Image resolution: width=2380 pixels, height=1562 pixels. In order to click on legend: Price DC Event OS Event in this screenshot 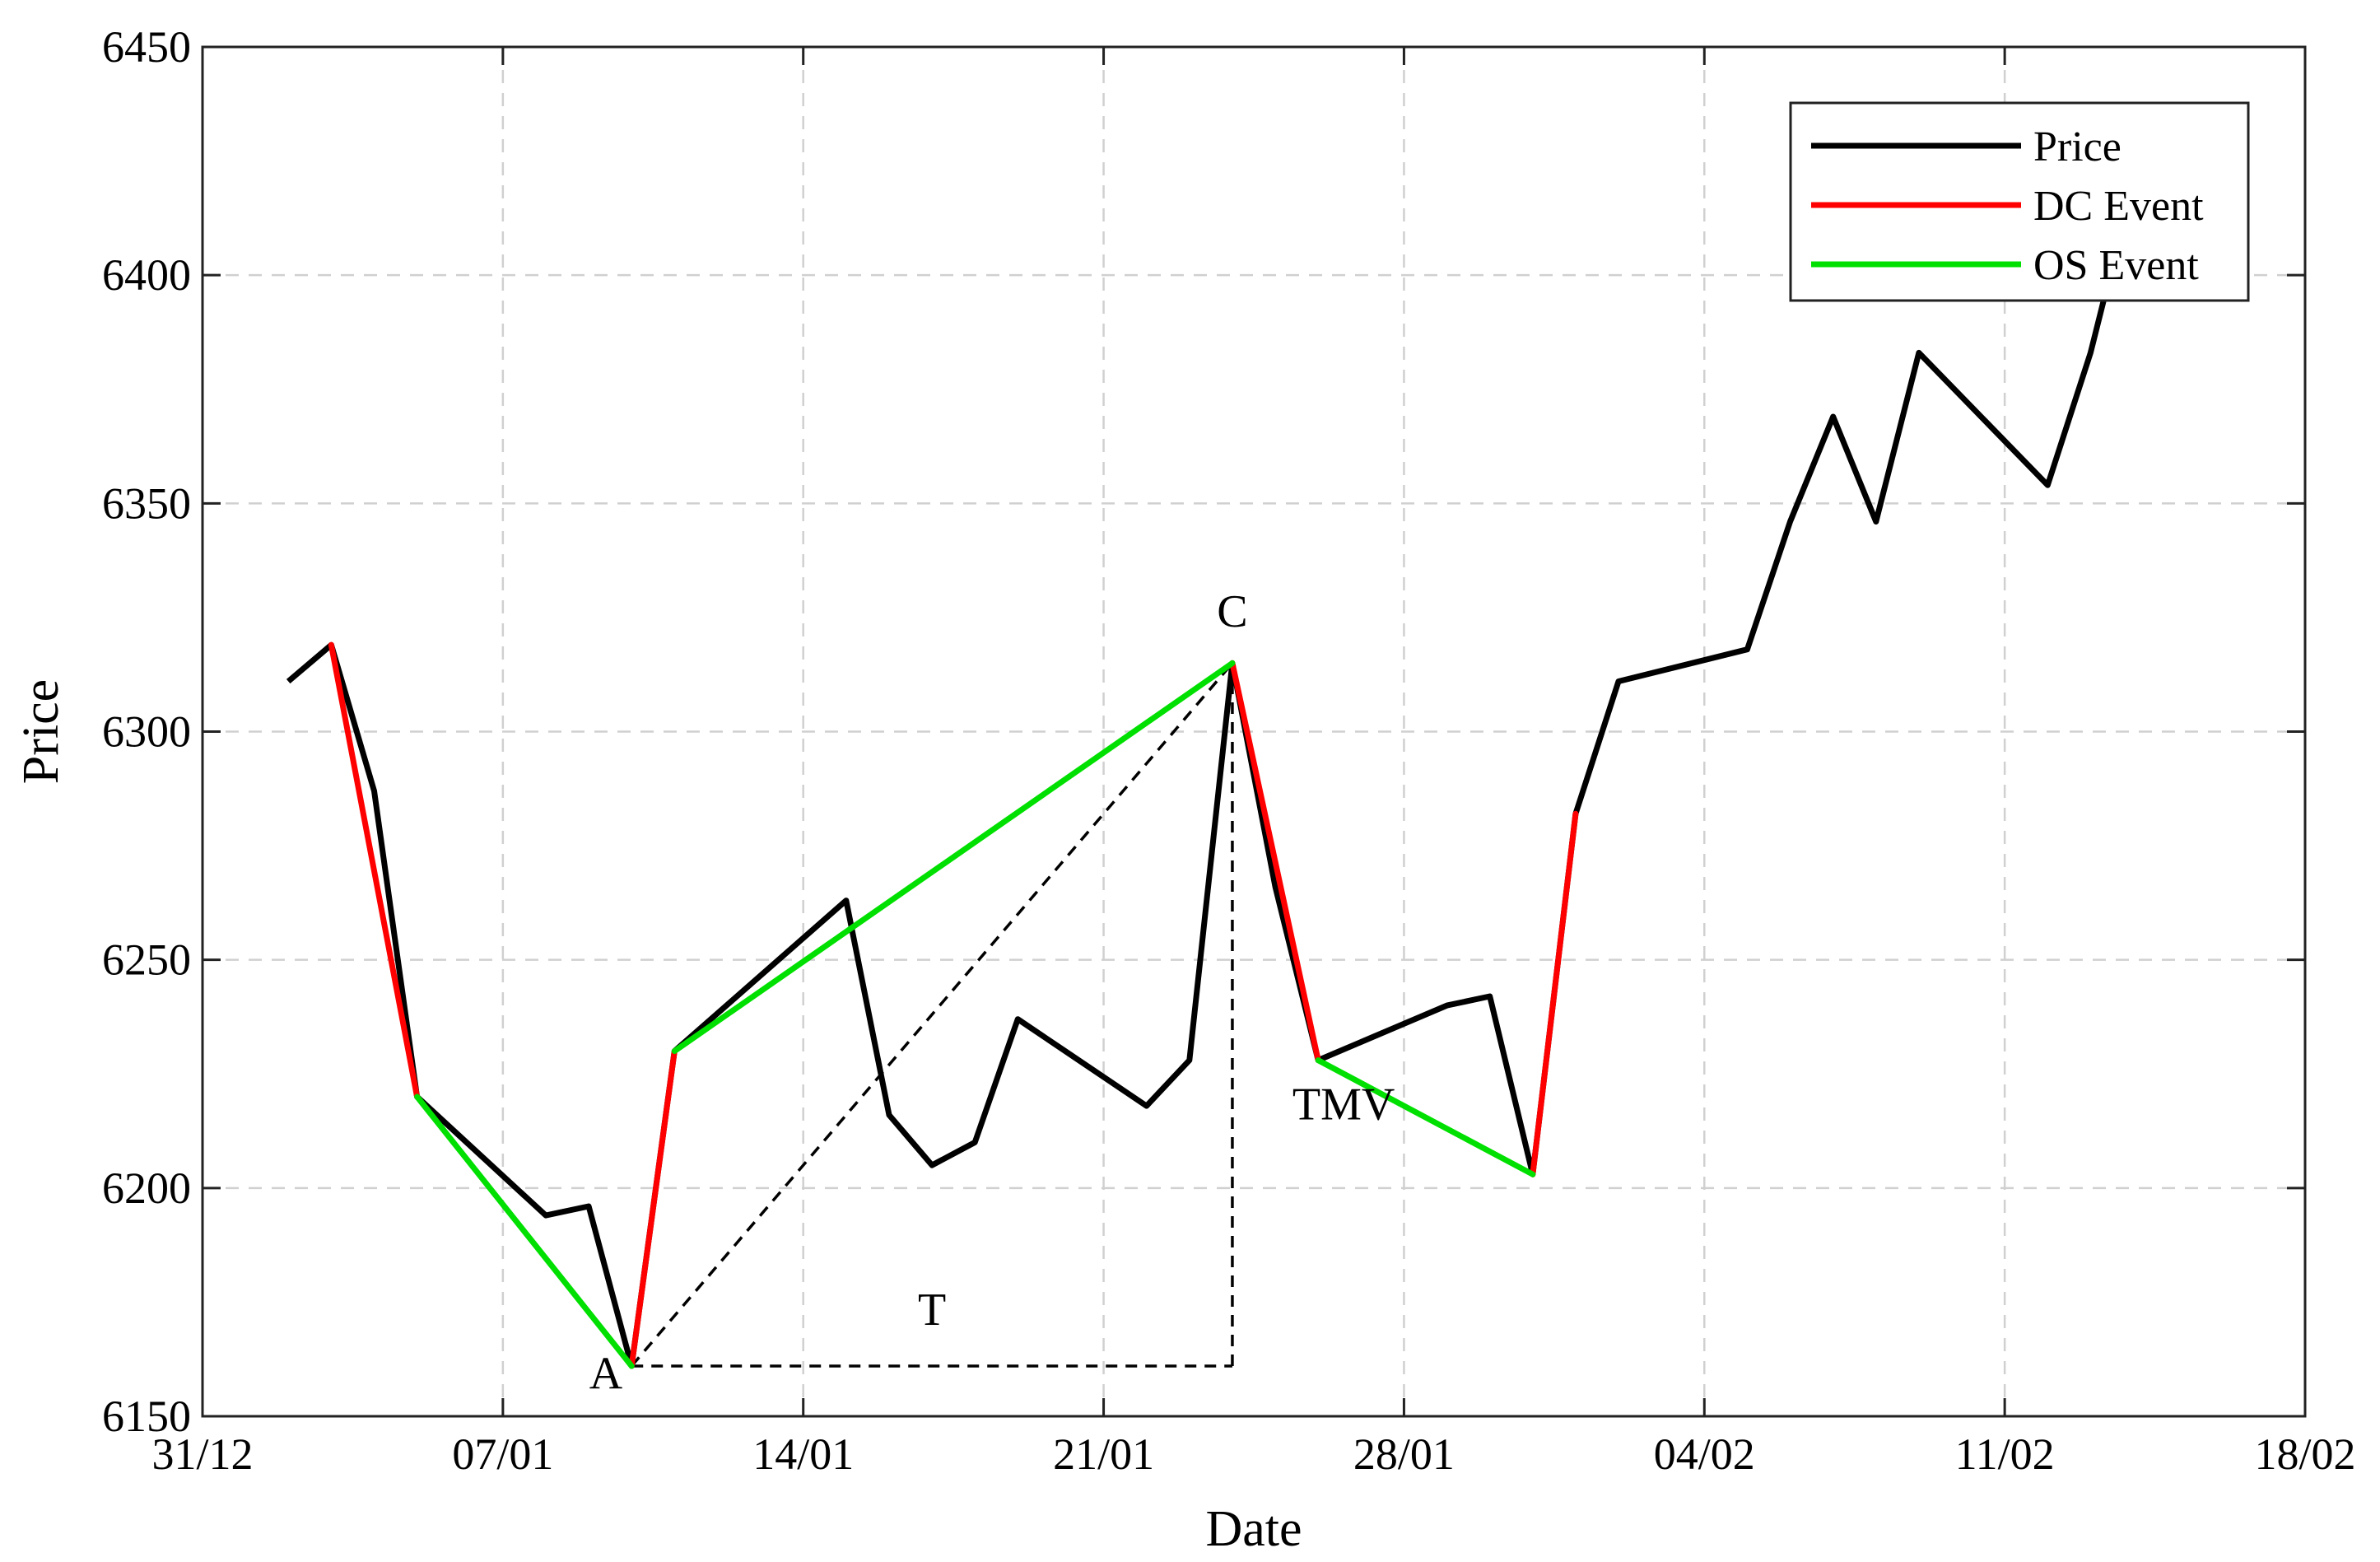, I will do `click(2019, 201)`.